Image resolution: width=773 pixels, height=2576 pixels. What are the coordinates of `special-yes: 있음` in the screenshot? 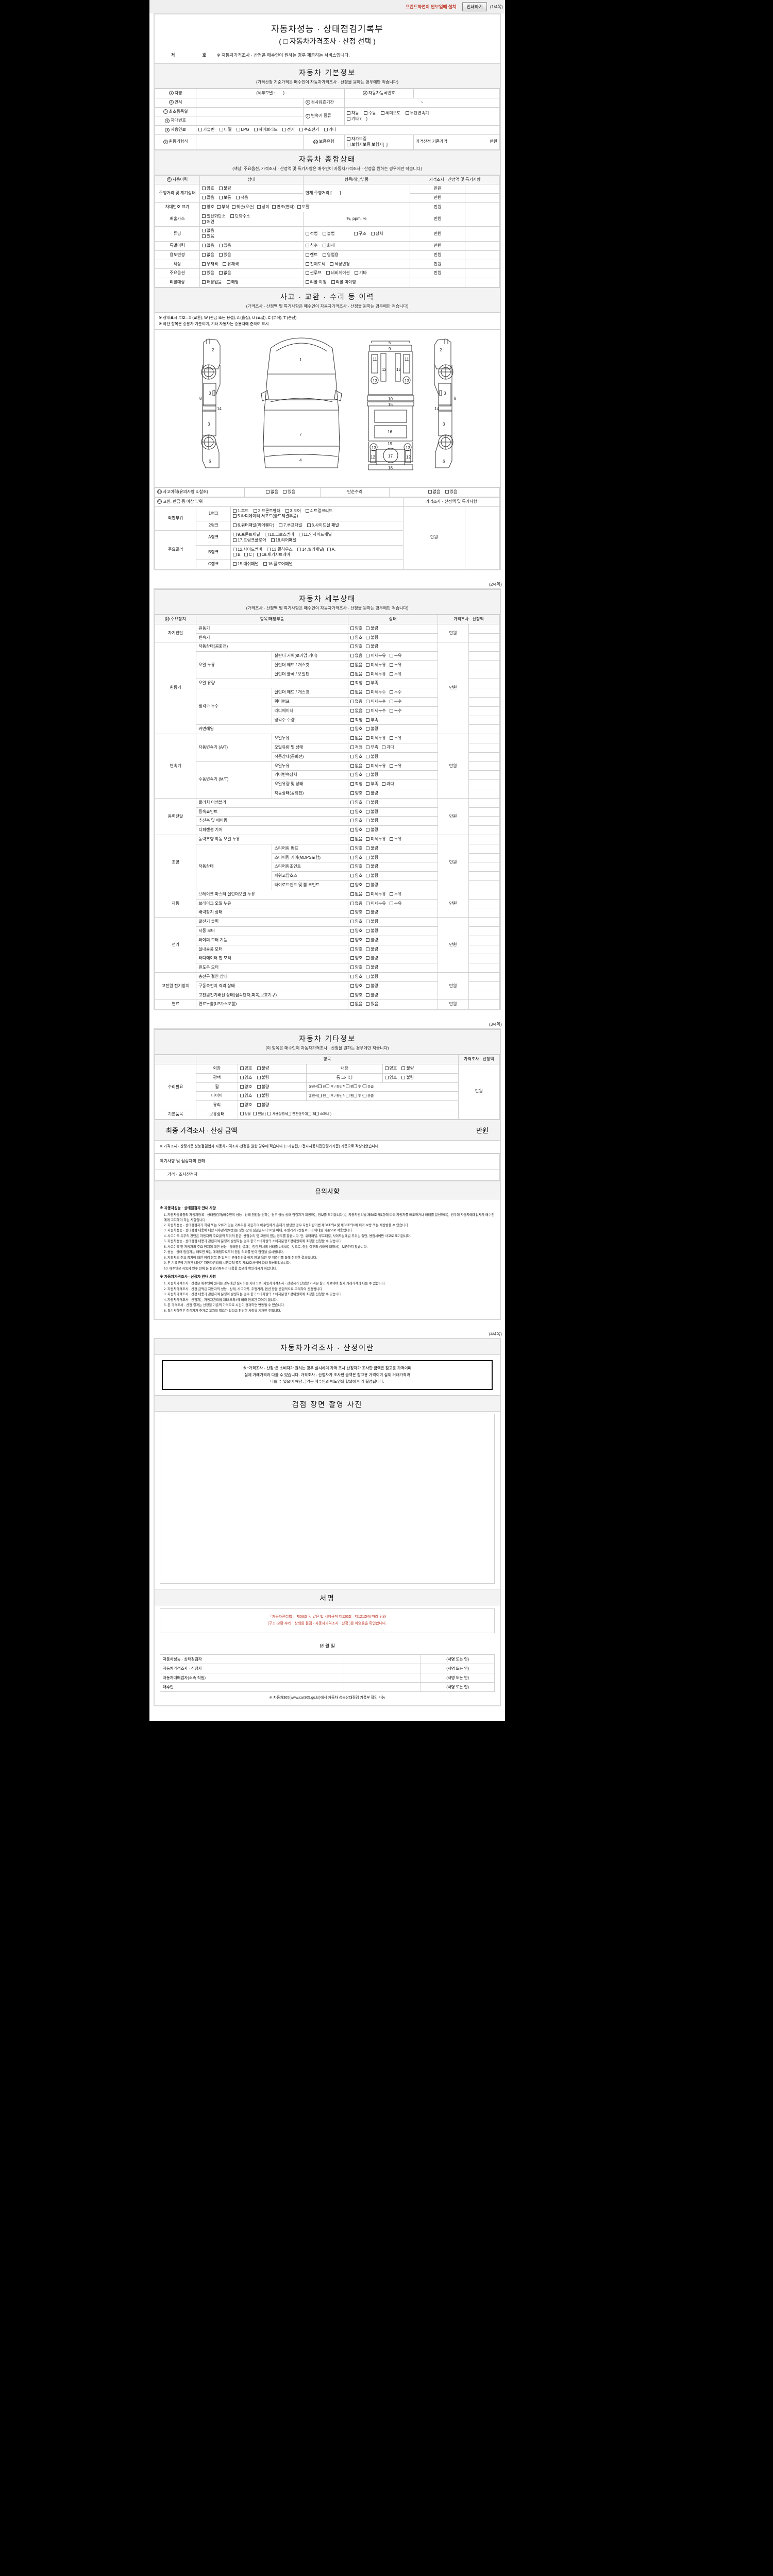 It's located at (225, 246).